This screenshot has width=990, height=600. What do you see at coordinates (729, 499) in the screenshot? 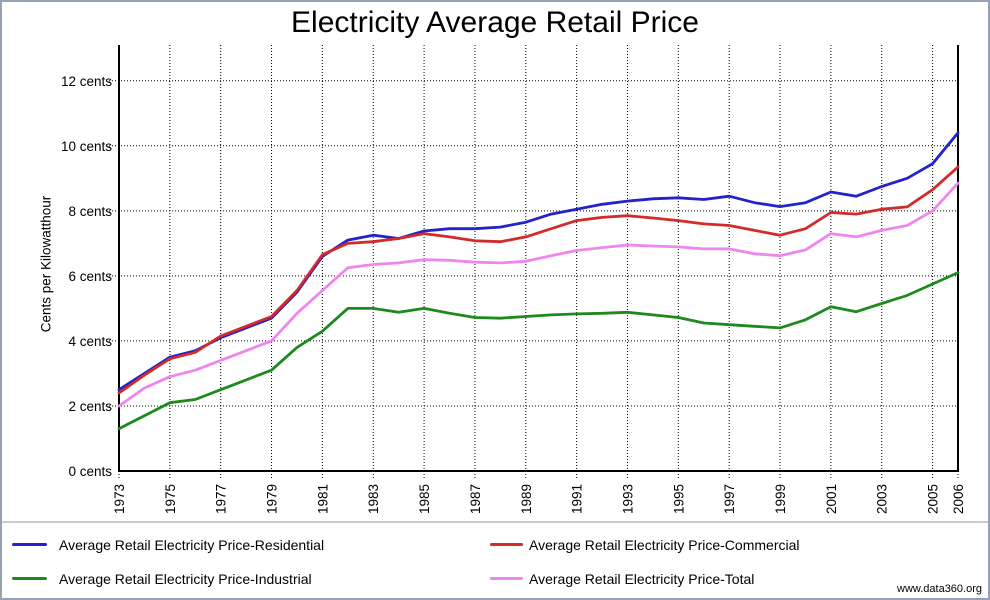
I see `svg-text: 1997` at bounding box center [729, 499].